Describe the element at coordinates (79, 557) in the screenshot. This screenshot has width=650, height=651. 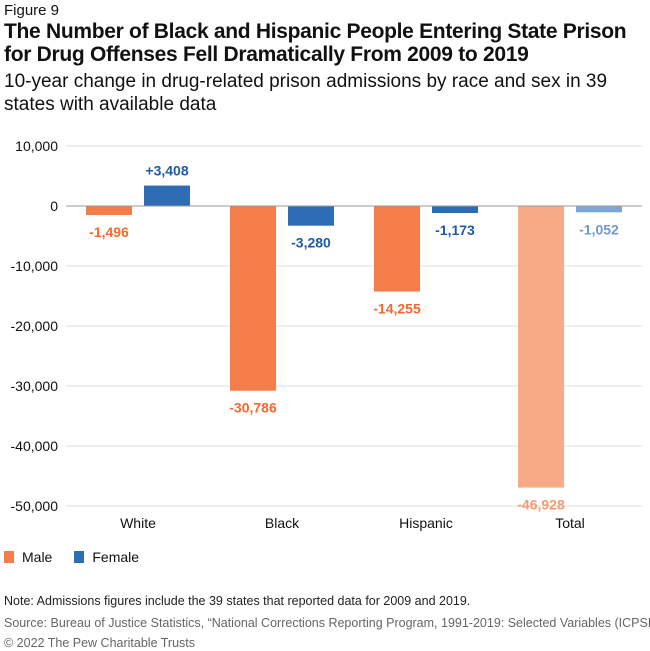
I see `legend-swatch-female` at that location.